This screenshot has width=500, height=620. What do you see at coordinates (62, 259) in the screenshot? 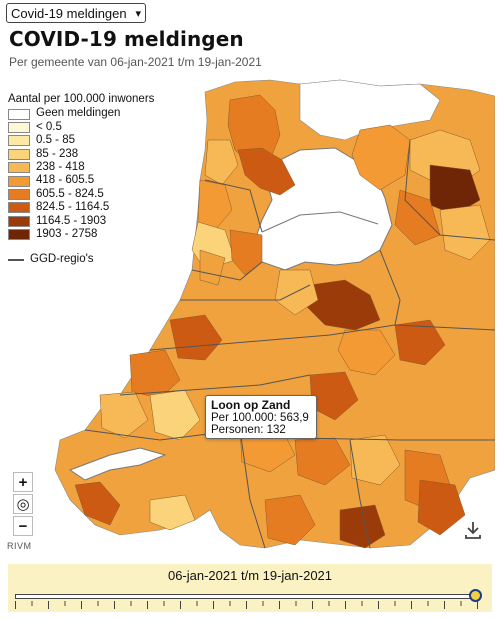
I see `legend-ggd-label: GGD-regio's` at bounding box center [62, 259].